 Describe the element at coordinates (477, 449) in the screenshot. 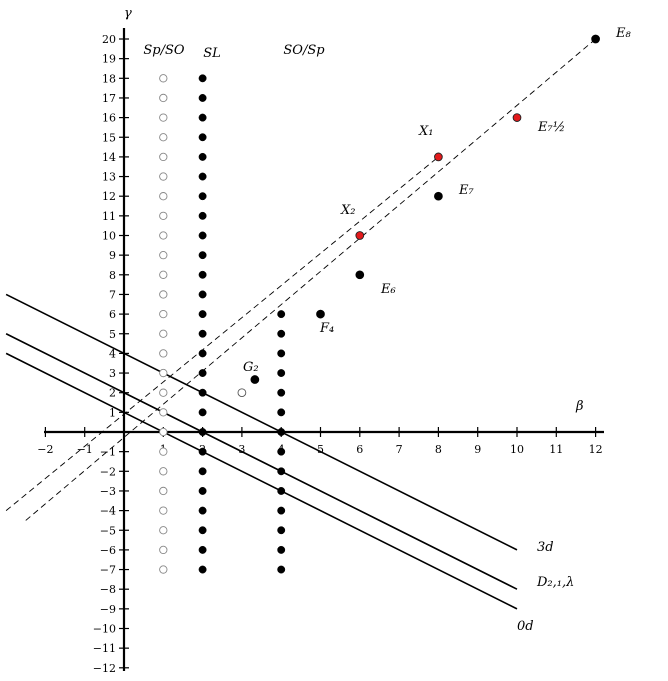

I see `x-tick-label: 9` at that location.